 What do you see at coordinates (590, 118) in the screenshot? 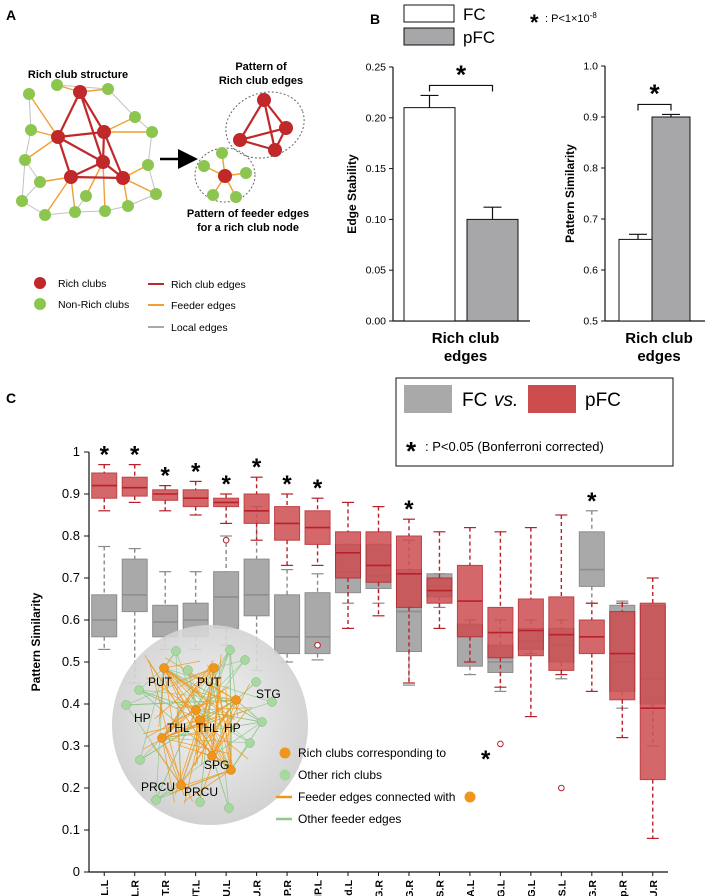
I see `pattern-similarity-y-tick-label: 0.9` at bounding box center [590, 118].